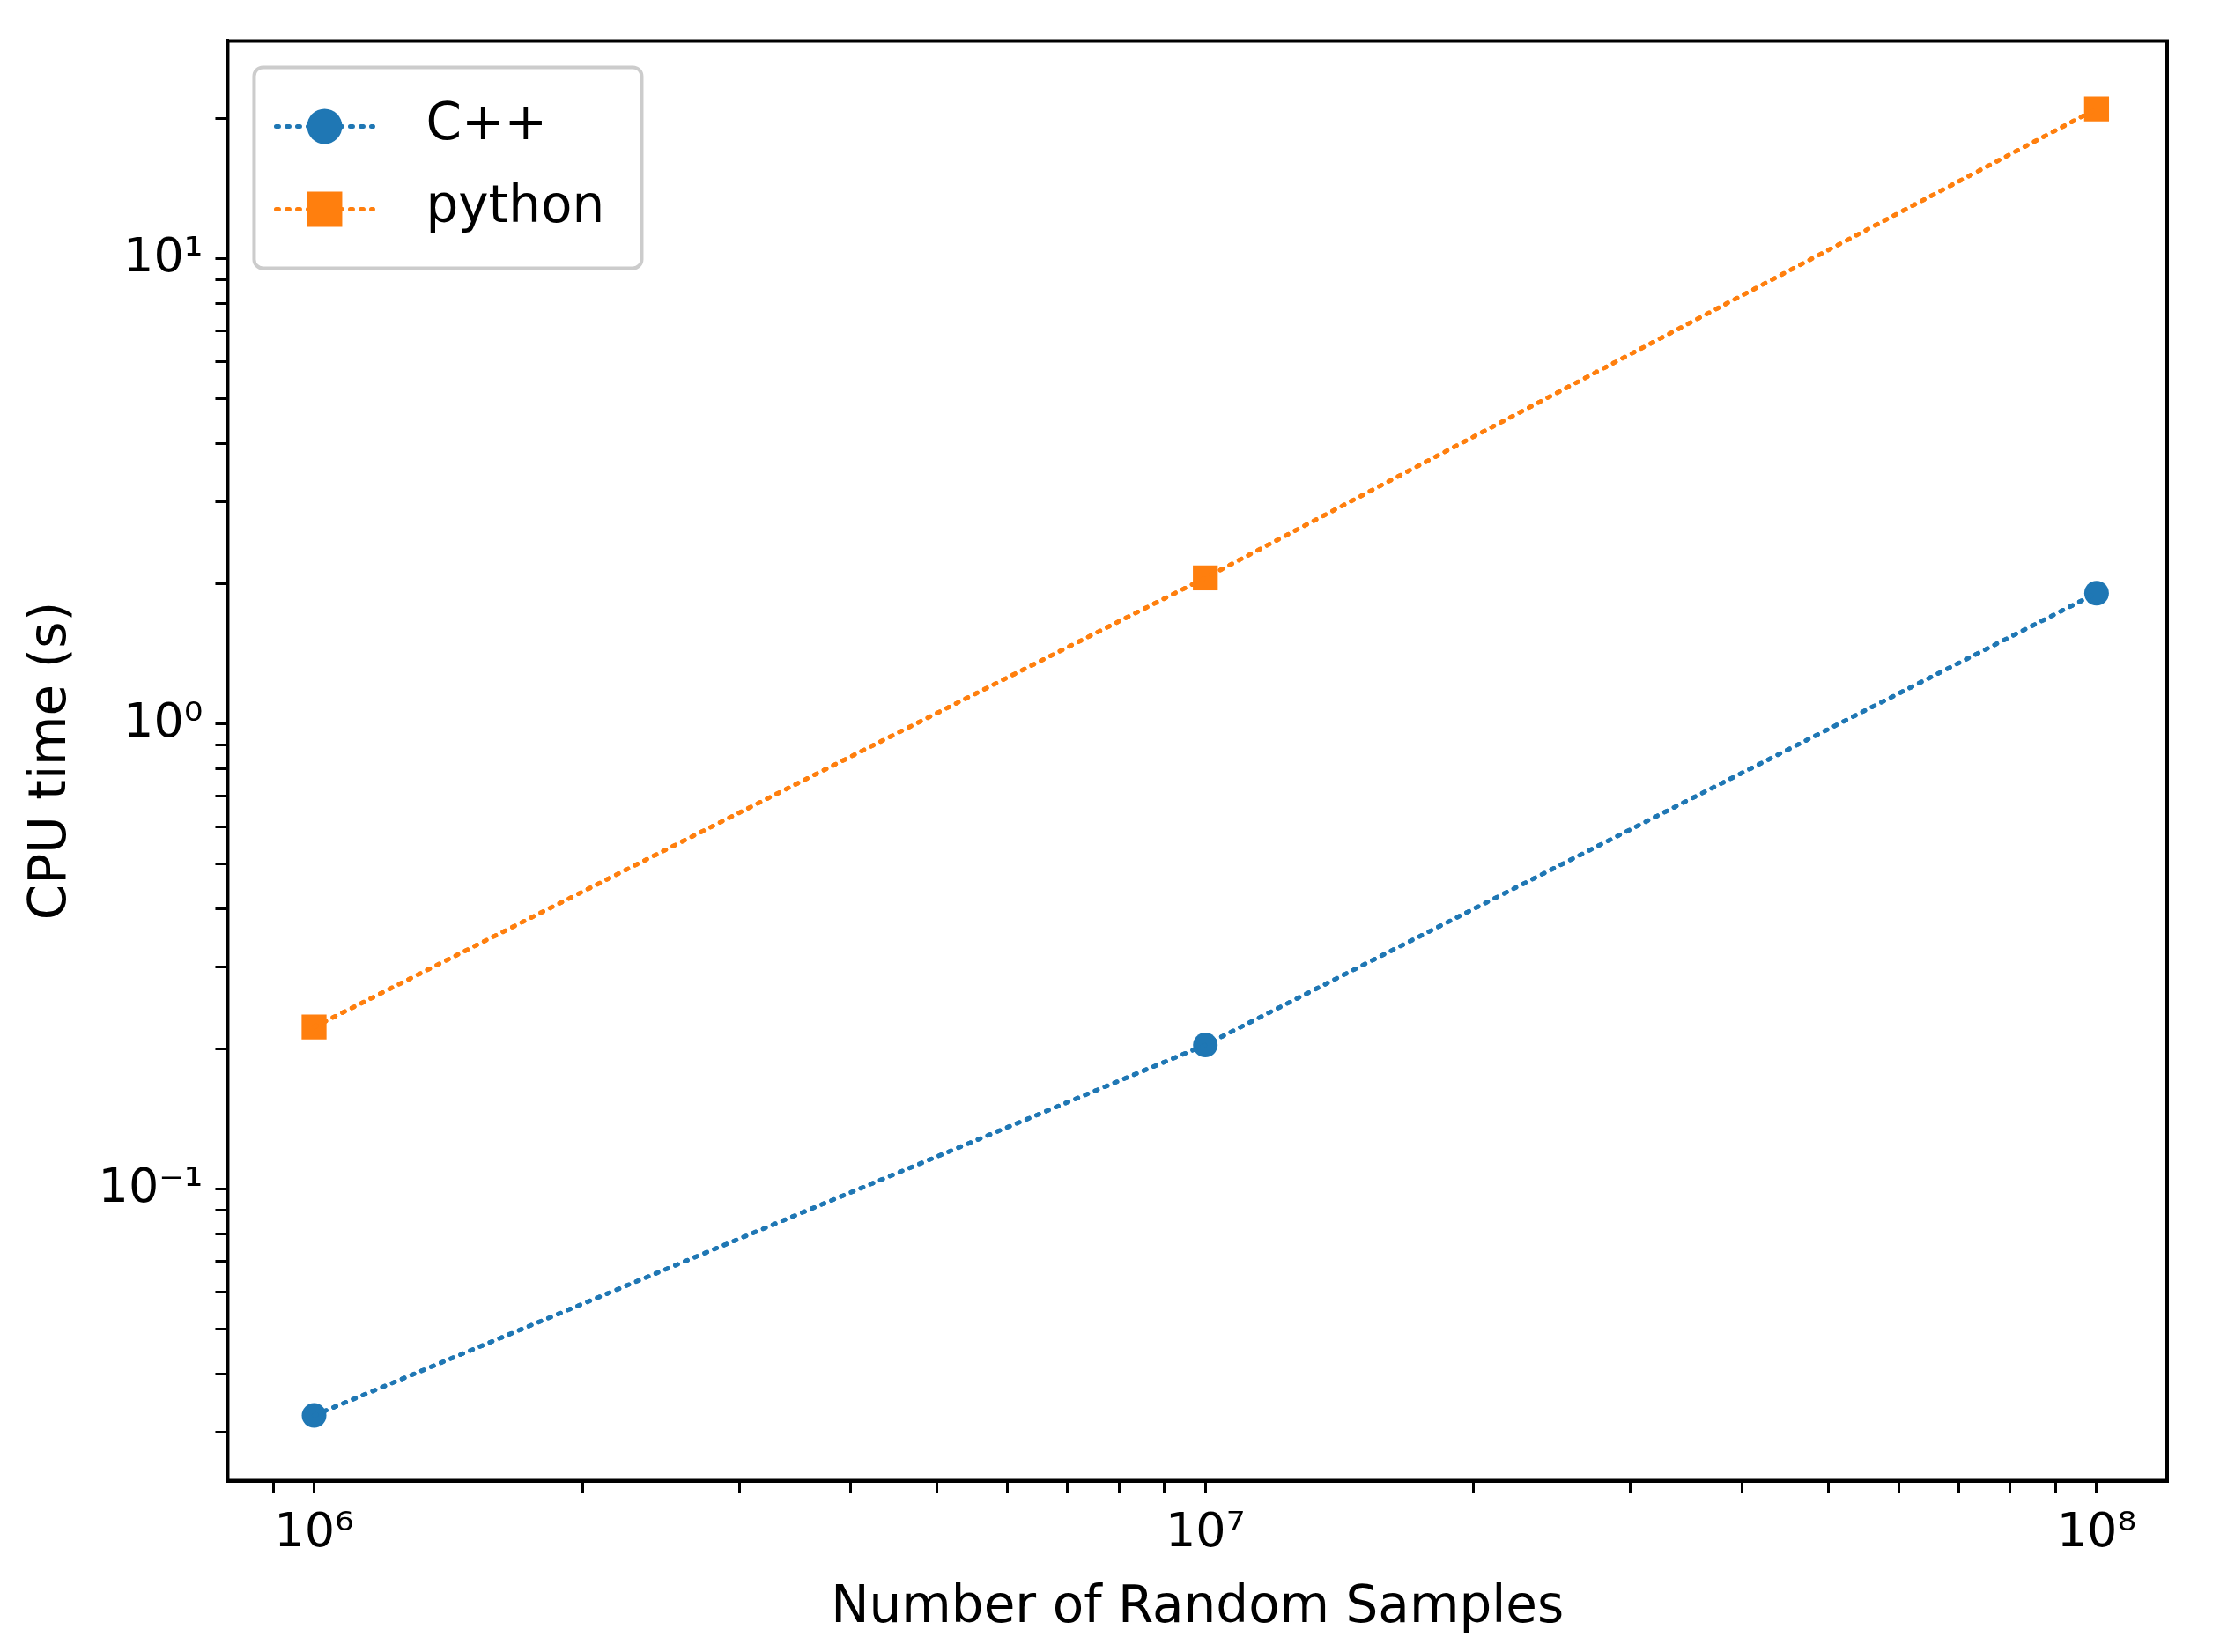 The image size is (2220, 1652). I want to click on y-tick-label: 10¹, so click(163, 255).